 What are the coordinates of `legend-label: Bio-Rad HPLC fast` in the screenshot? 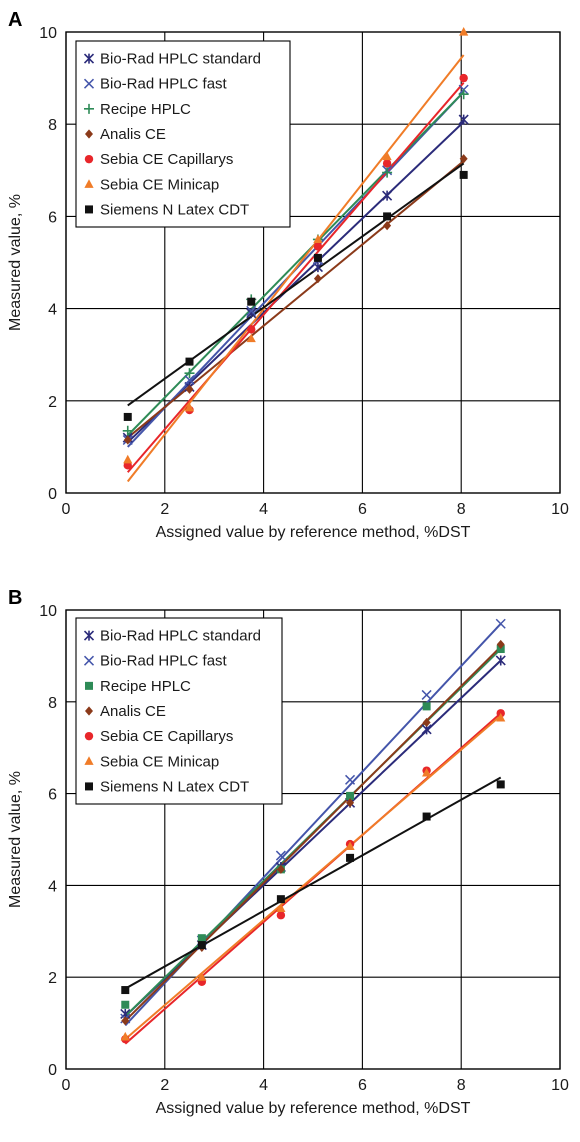 It's located at (164, 661).